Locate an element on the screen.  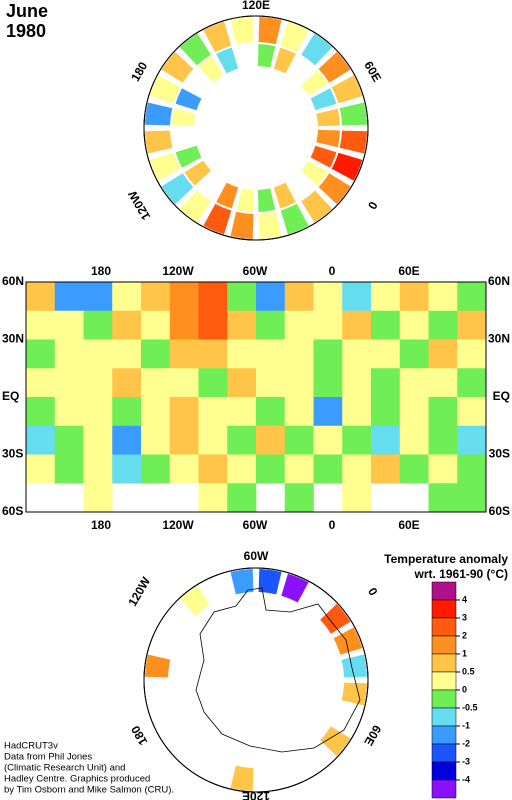
legend-title: wrt. 1961-90 (°C) is located at coordinates (461, 574).